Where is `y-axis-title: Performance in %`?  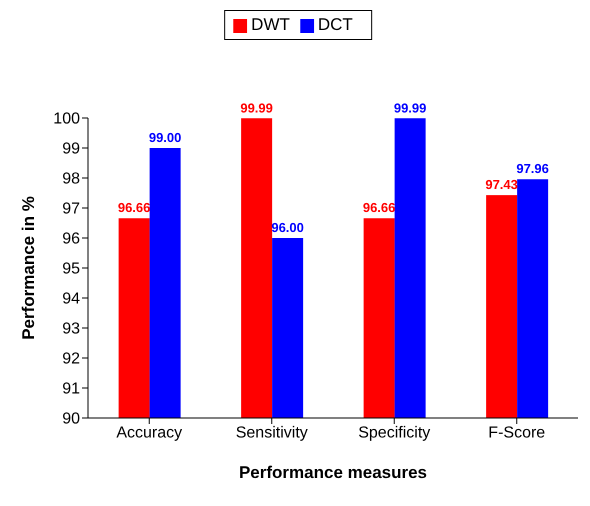
y-axis-title: Performance in % is located at coordinates (28, 268).